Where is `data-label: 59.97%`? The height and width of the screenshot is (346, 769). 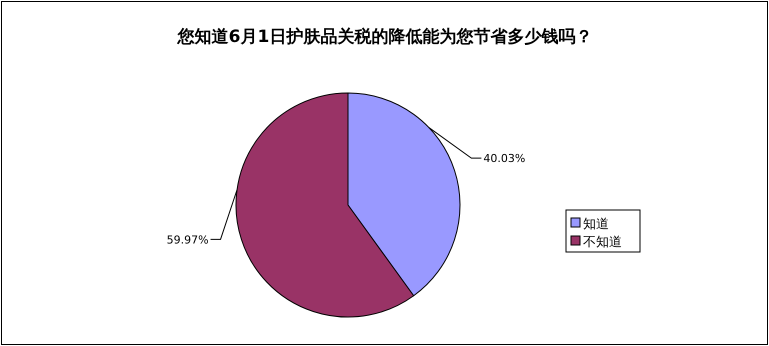 data-label: 59.97% is located at coordinates (187, 239).